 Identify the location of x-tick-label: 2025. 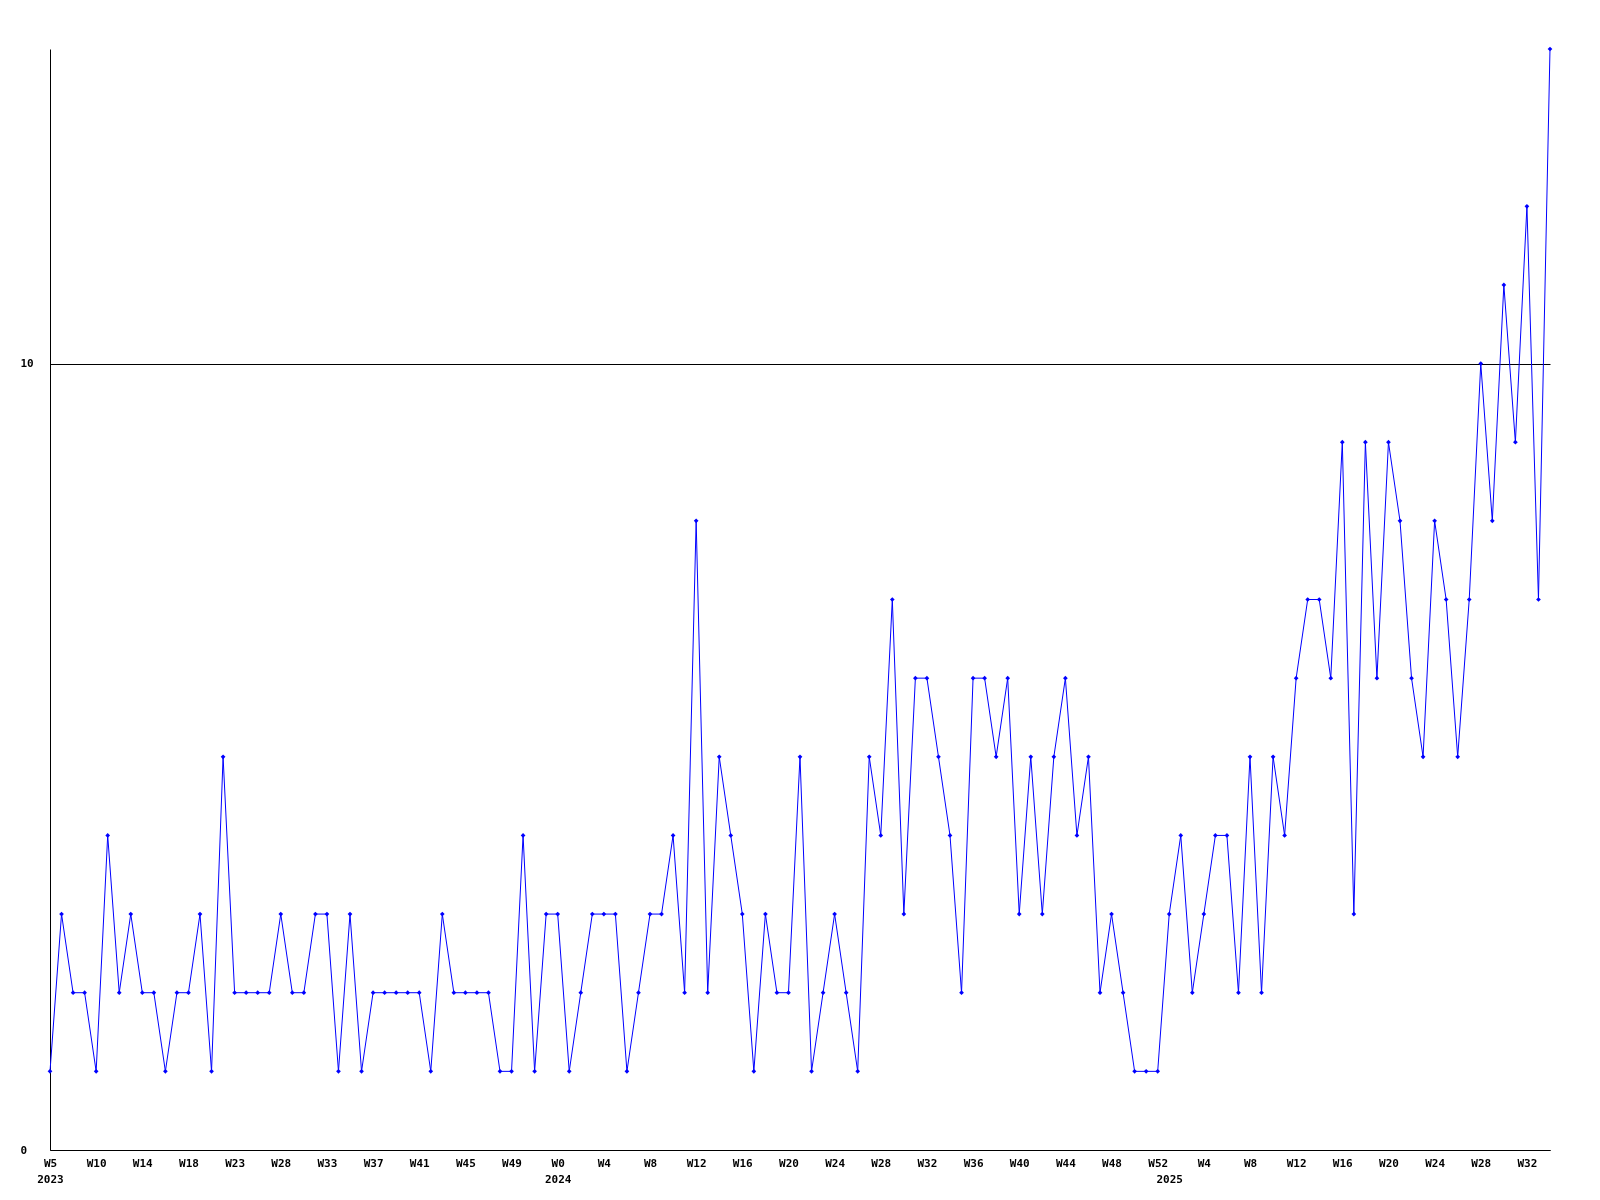
(1169, 1179).